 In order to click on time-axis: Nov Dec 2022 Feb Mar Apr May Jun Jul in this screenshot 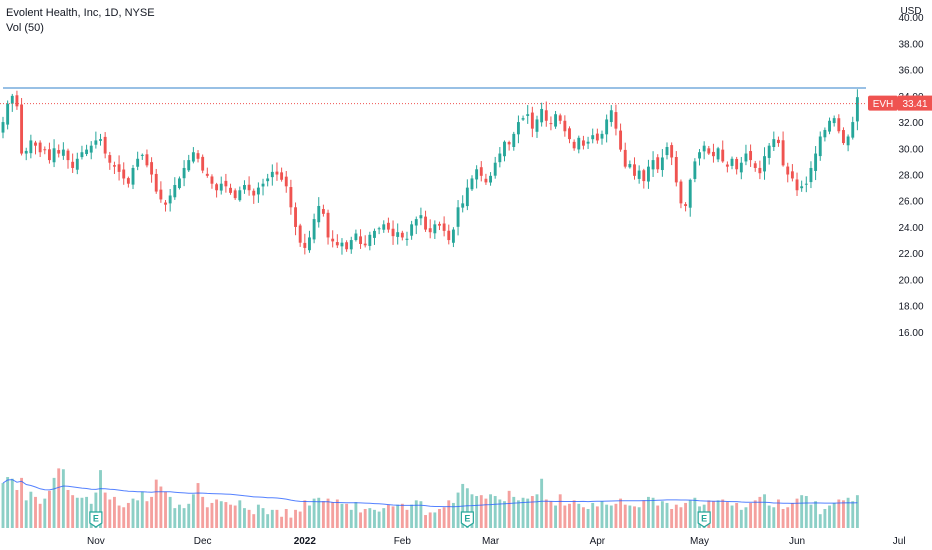, I will do `click(466, 539)`.